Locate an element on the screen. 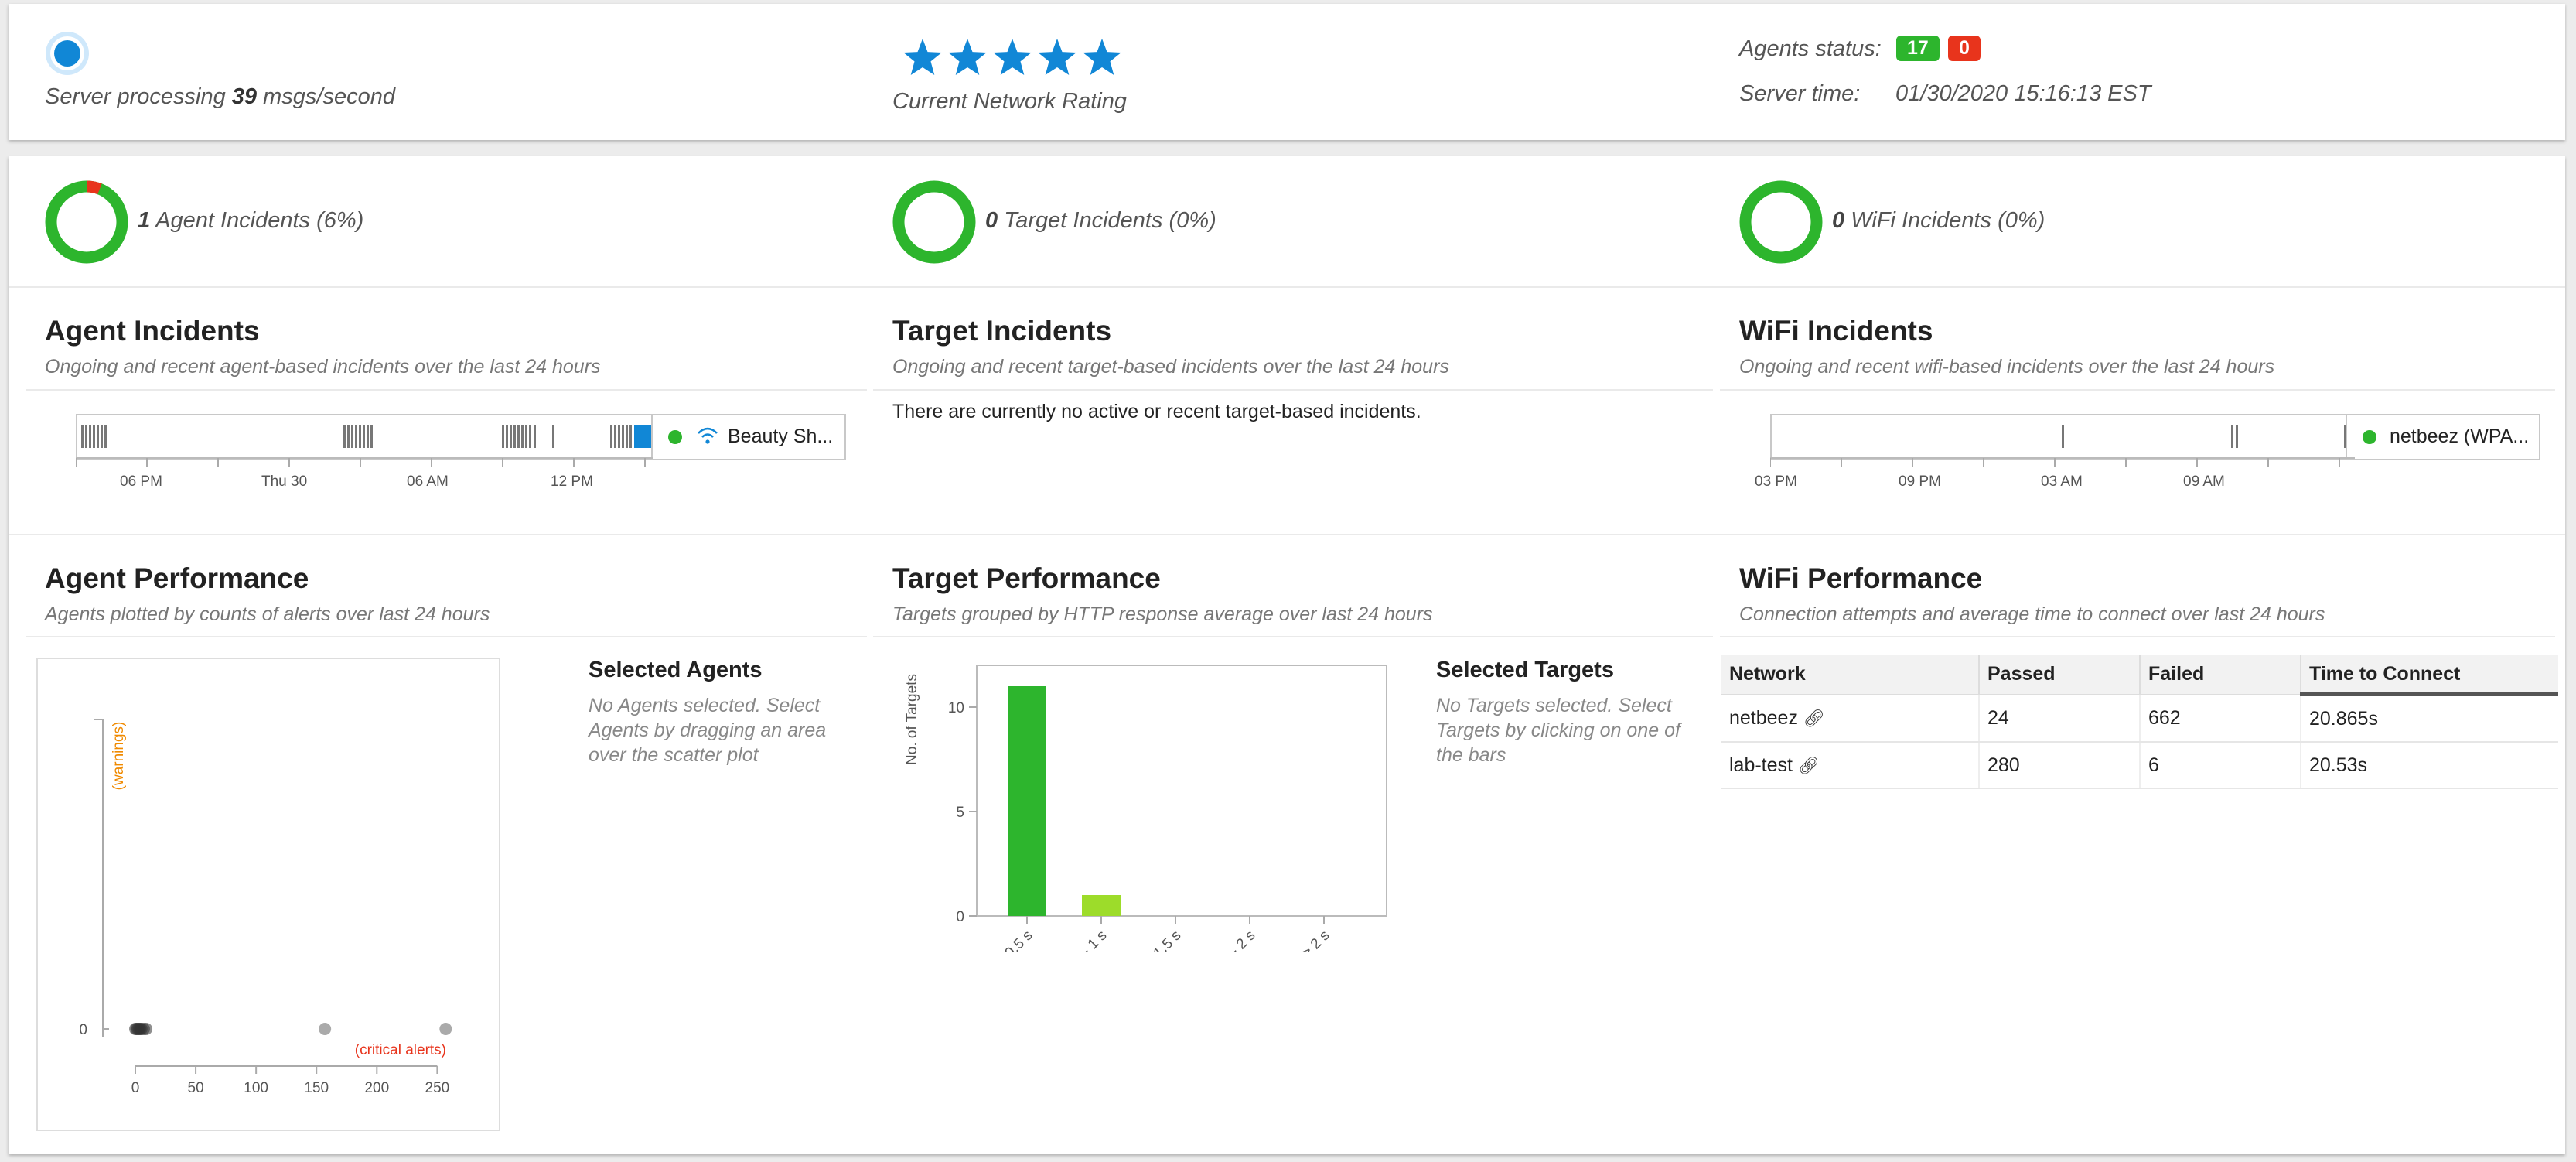 This screenshot has height=1162, width=2576. x-tick-label: 150 is located at coordinates (316, 1088).